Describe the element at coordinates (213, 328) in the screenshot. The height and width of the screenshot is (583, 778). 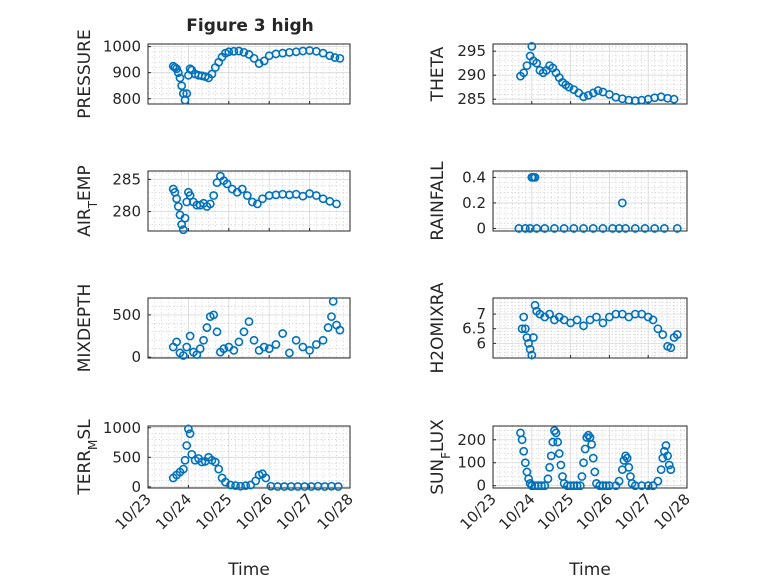
I see `subplot-5: 0 500 MIXDEPTH` at that location.